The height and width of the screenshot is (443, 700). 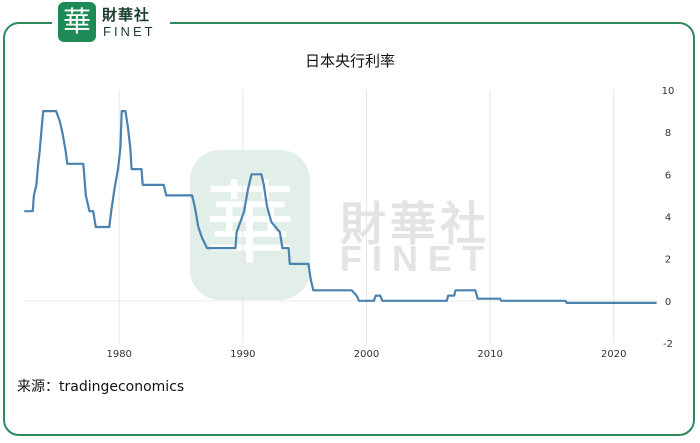 I want to click on x-tick-label: 2010, so click(x=489, y=354).